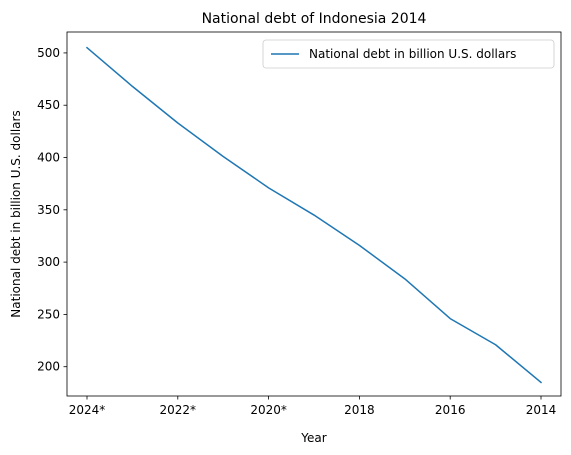  I want to click on x-tick-label: 2020*, so click(268, 410).